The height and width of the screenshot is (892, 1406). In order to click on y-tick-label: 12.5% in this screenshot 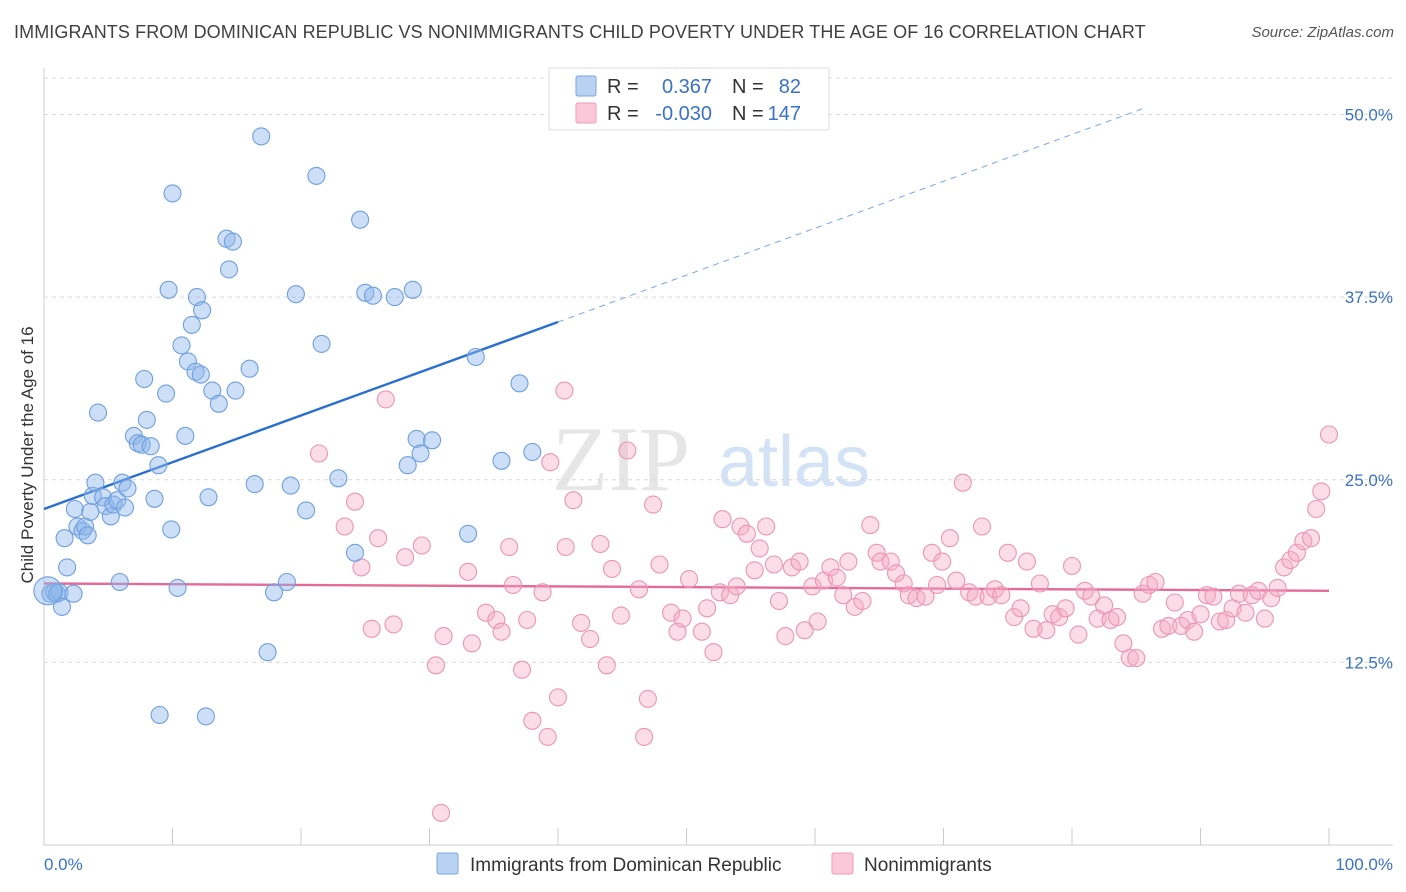, I will do `click(1369, 662)`.